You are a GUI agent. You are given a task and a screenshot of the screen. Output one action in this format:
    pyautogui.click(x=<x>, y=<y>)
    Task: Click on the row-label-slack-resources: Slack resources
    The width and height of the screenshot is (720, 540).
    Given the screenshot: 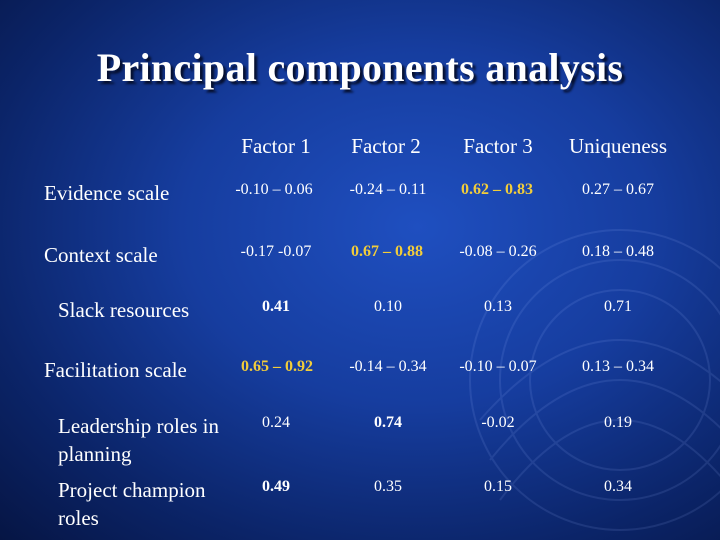 What is the action you would take?
    pyautogui.click(x=124, y=310)
    